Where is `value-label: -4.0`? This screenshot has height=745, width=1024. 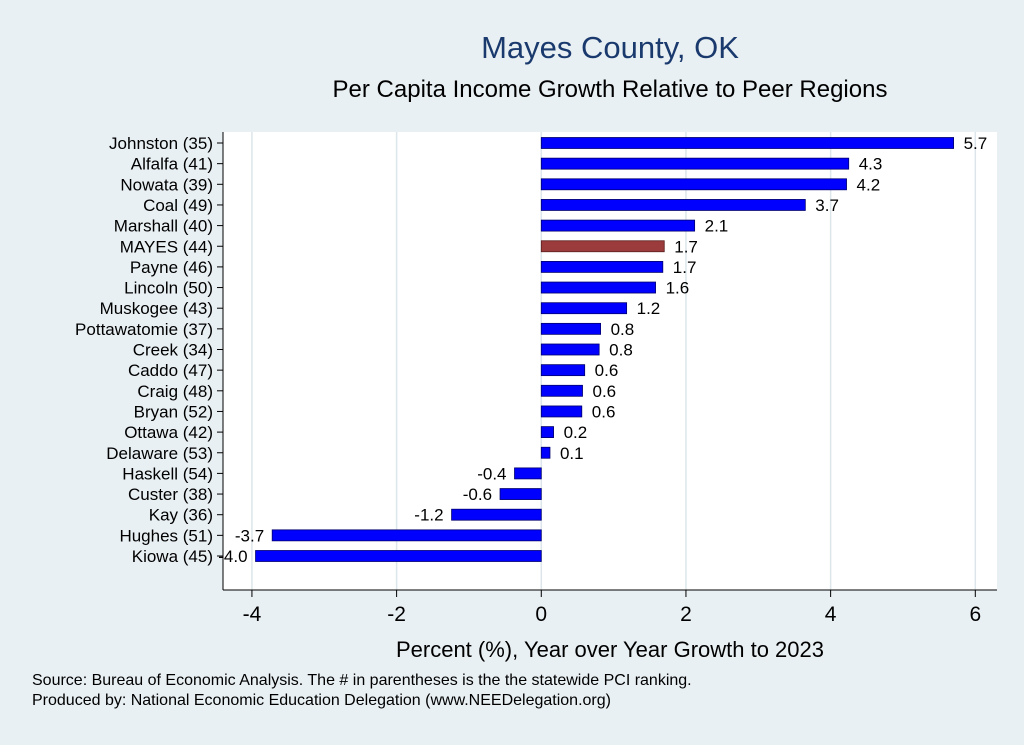 value-label: -4.0 is located at coordinates (232, 556).